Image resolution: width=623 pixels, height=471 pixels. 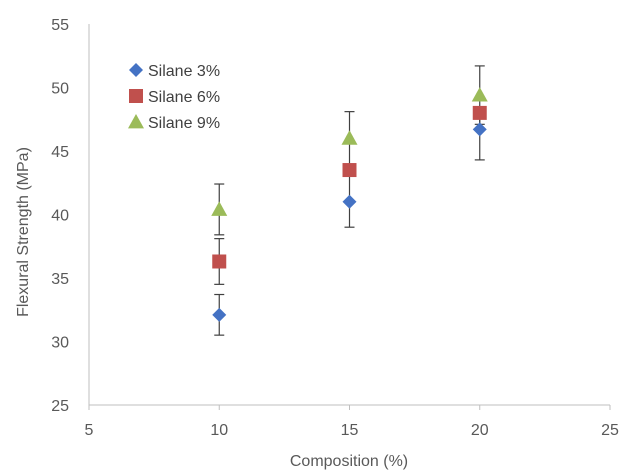 I want to click on legend-marker-triangle, so click(x=136, y=121).